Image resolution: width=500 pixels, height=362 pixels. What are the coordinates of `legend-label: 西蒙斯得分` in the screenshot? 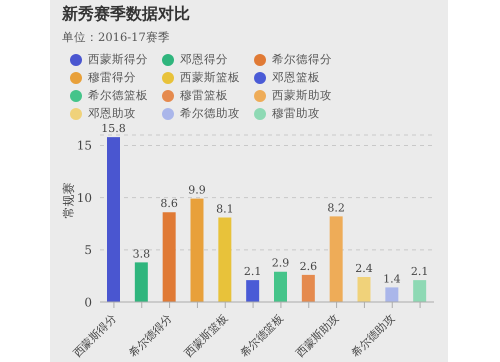 It's located at (118, 59).